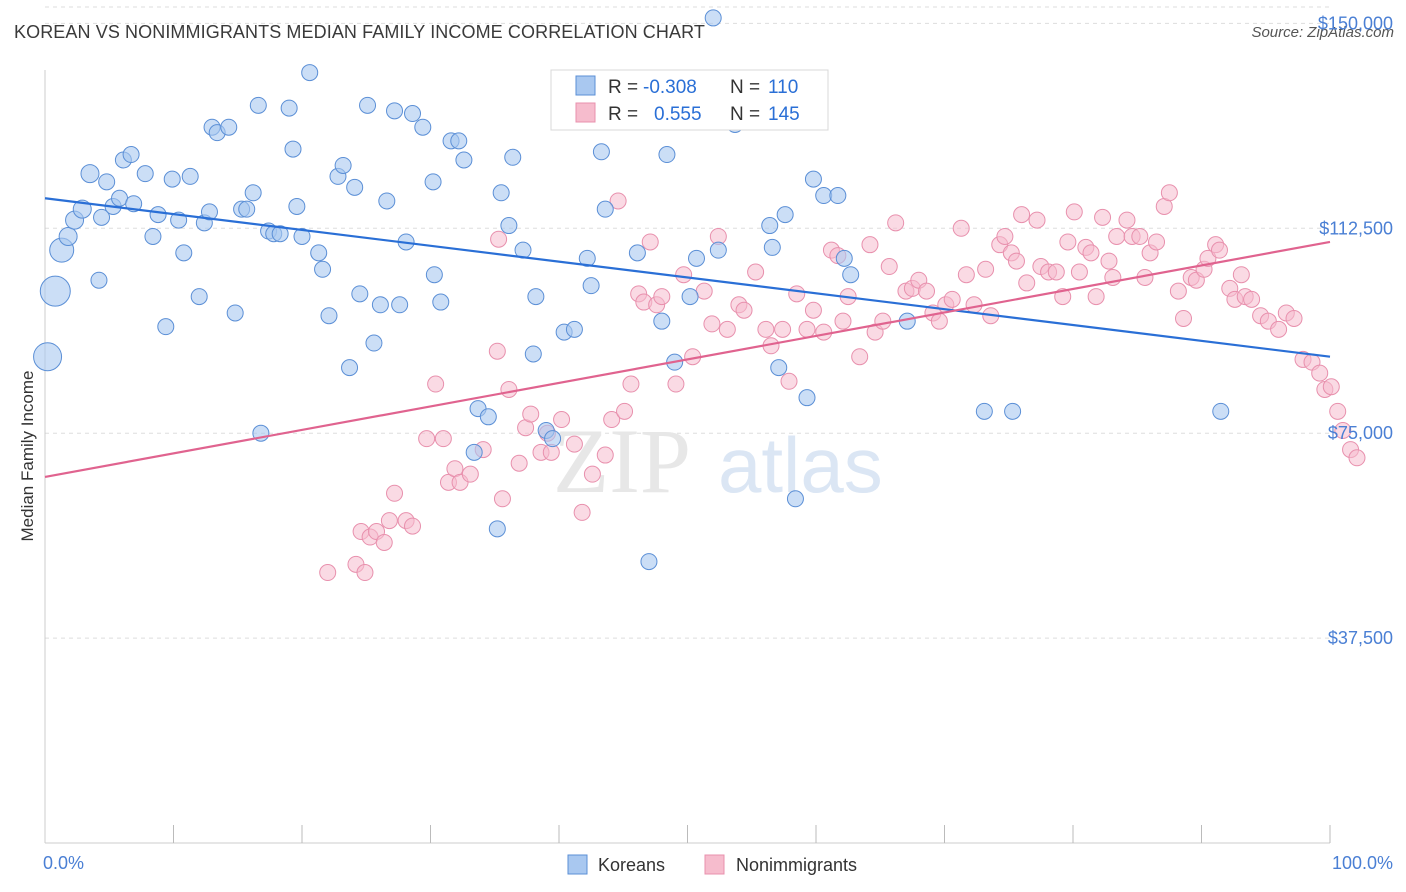  I want to click on x-tick-label-min: 0.0%, so click(63, 863).